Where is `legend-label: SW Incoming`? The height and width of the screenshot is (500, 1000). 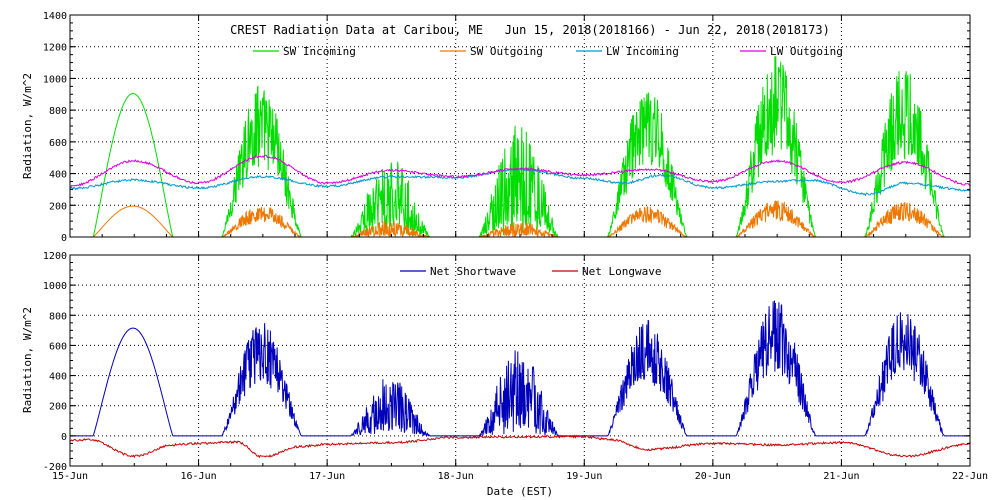 legend-label: SW Incoming is located at coordinates (319, 51).